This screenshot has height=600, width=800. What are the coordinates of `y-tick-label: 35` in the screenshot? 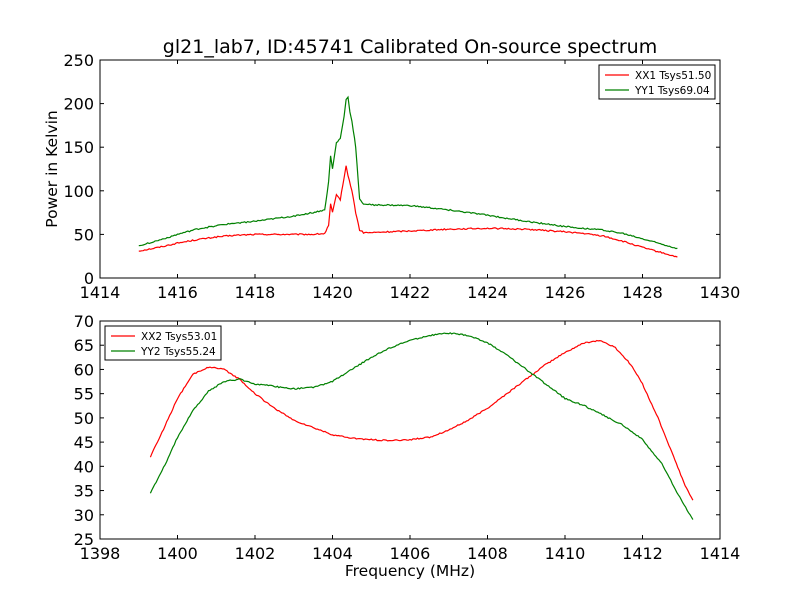 It's located at (84, 491).